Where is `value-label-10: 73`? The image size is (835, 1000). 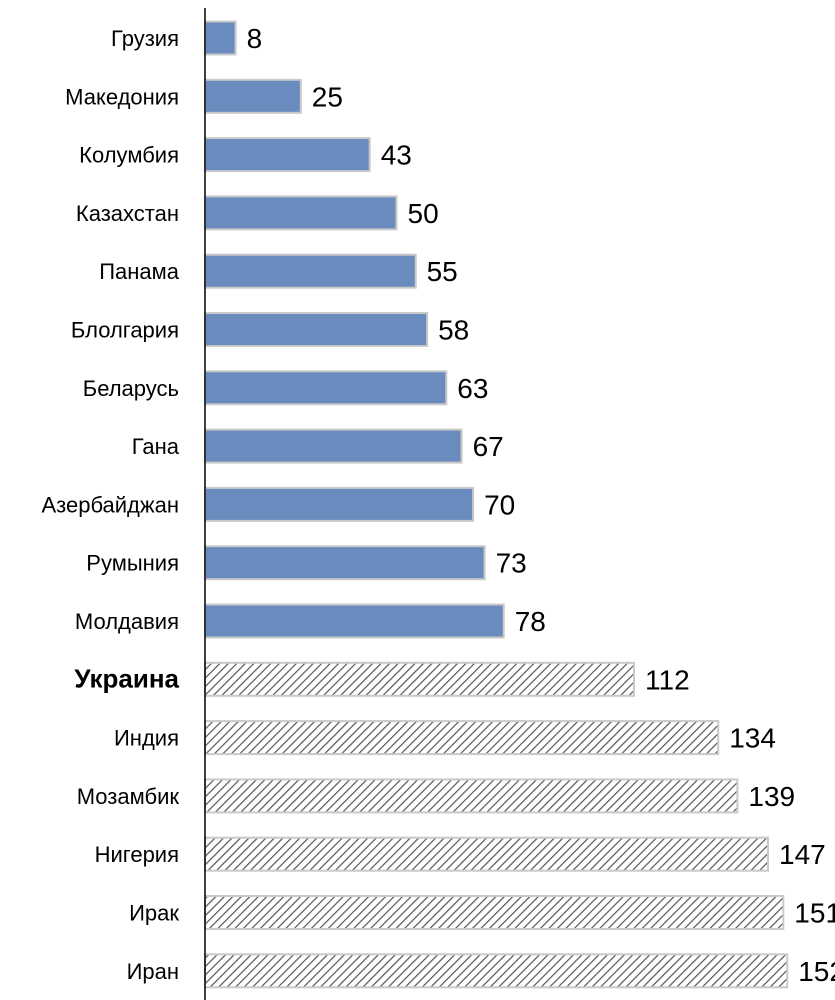 value-label-10: 73 is located at coordinates (511, 563).